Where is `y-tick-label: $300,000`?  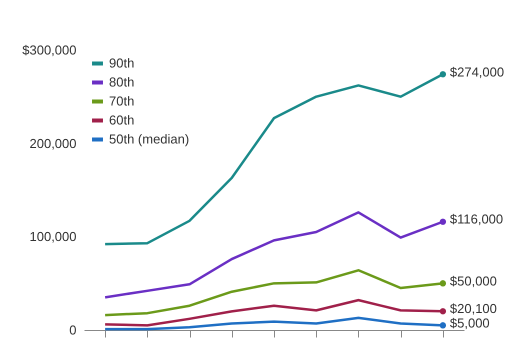 y-tick-label: $300,000 is located at coordinates (49, 50).